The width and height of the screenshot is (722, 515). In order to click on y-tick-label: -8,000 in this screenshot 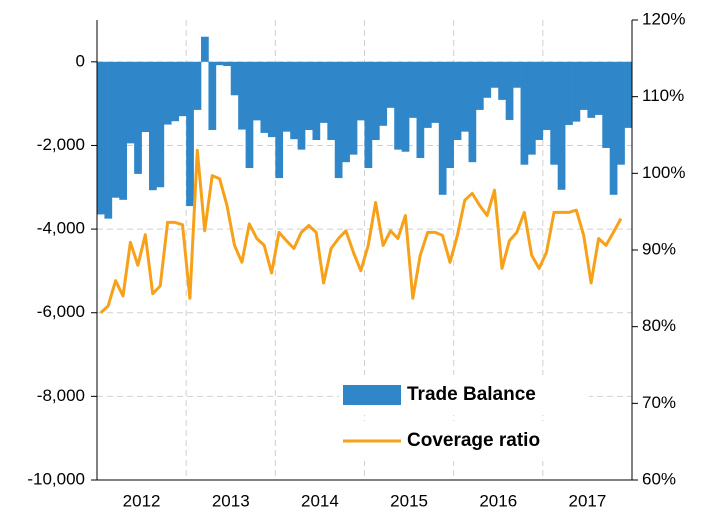, I will do `click(61, 395)`.